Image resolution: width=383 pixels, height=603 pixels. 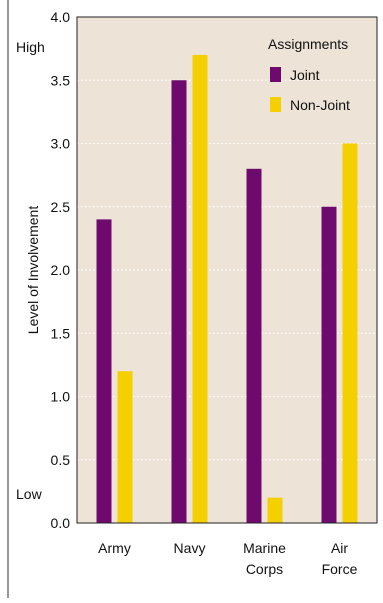 I want to click on bar-joint-marine-corps, so click(x=254, y=346).